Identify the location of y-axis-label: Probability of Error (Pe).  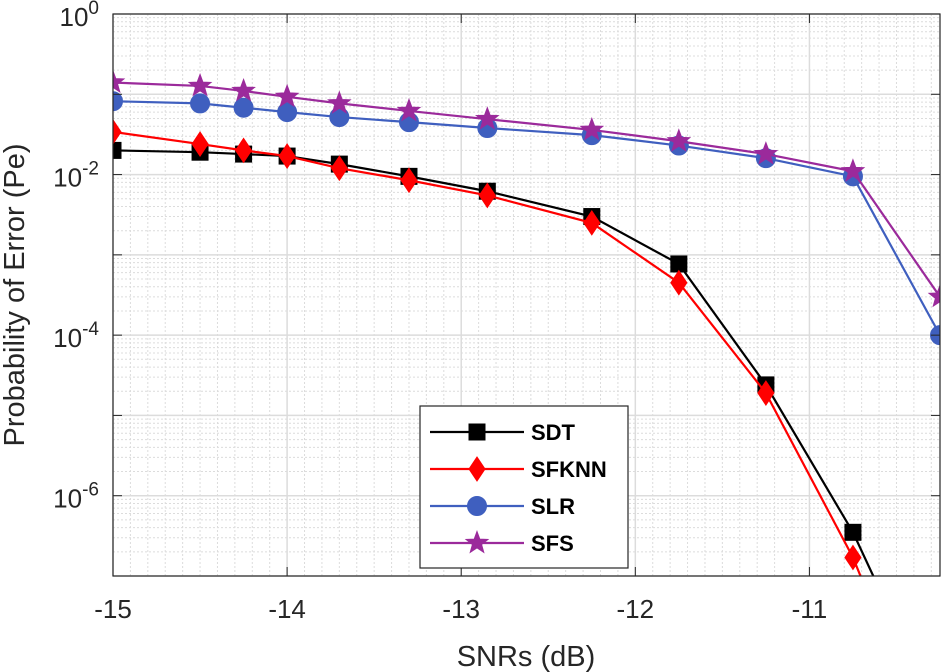
(15, 295).